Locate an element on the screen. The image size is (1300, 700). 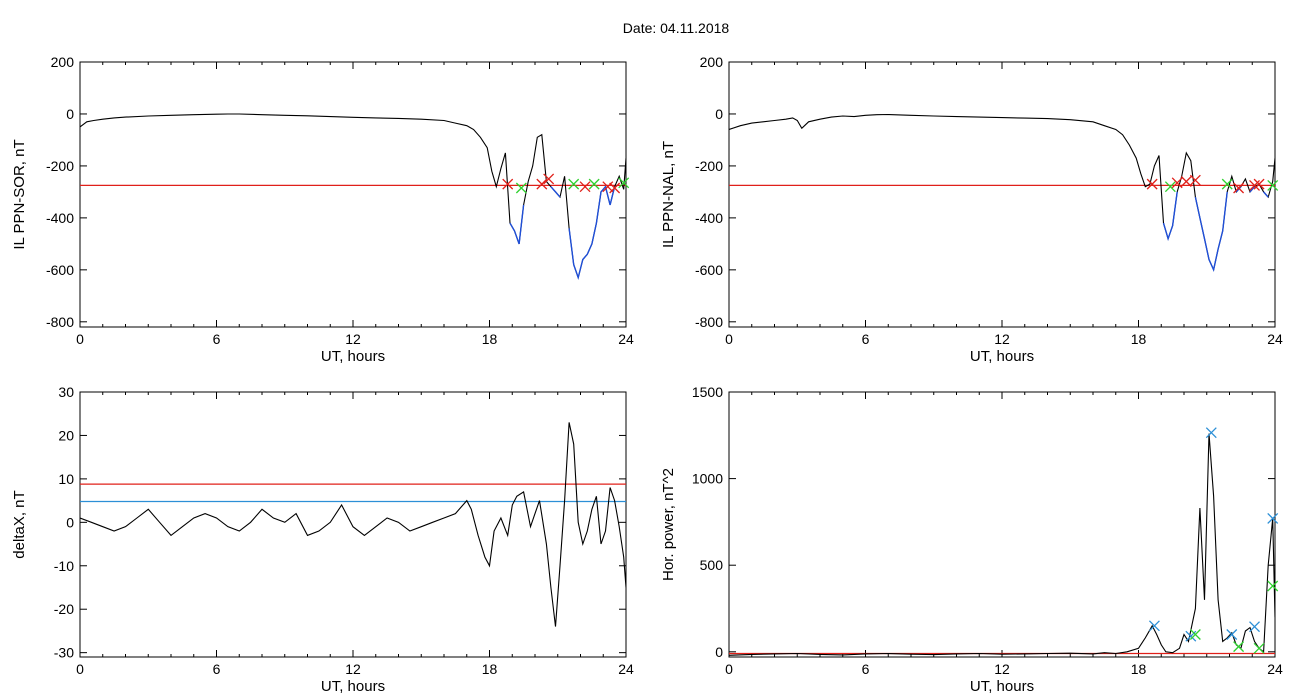
y-tick-label: -20 is located at coordinates (64, 609).